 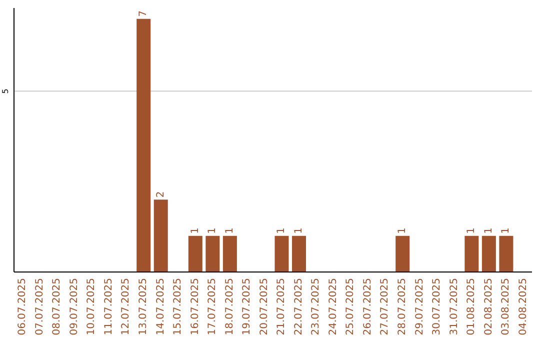 What do you see at coordinates (368, 307) in the screenshot?
I see `x-tick-label: 26.07.2025` at bounding box center [368, 307].